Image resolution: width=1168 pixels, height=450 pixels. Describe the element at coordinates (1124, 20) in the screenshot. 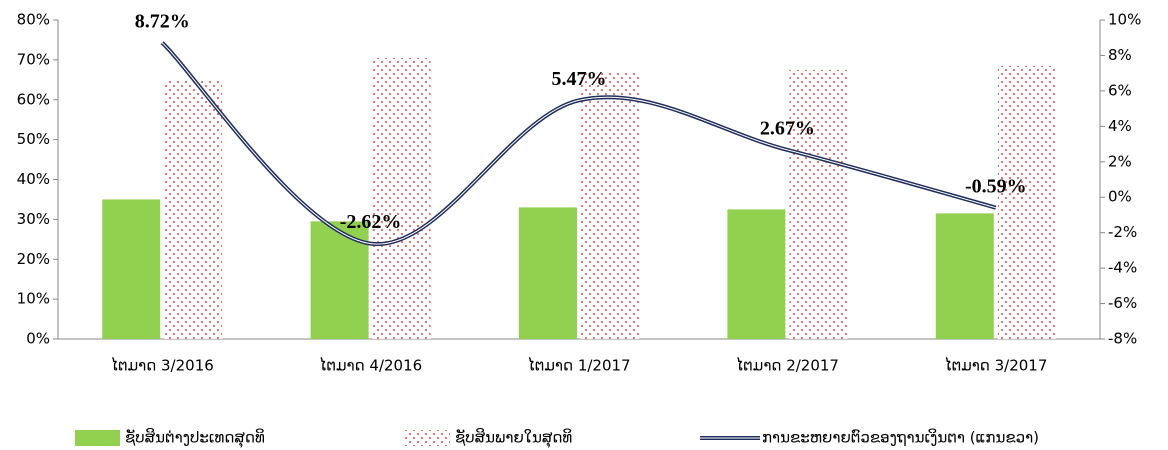

I see `y2-tick-label: 10%` at that location.